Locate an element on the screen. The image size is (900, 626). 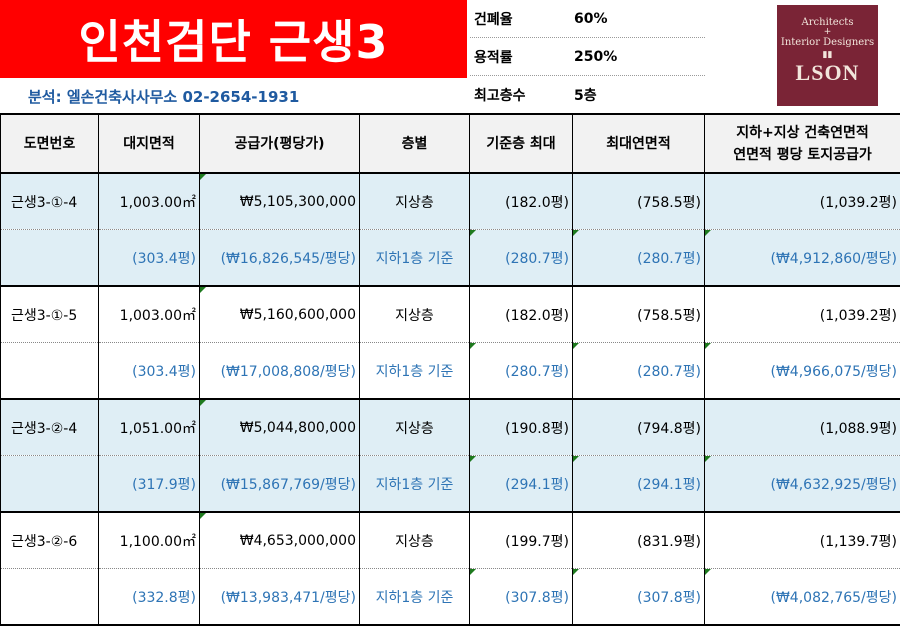
total-floor-area: (1,088.9평) is located at coordinates (802, 427).